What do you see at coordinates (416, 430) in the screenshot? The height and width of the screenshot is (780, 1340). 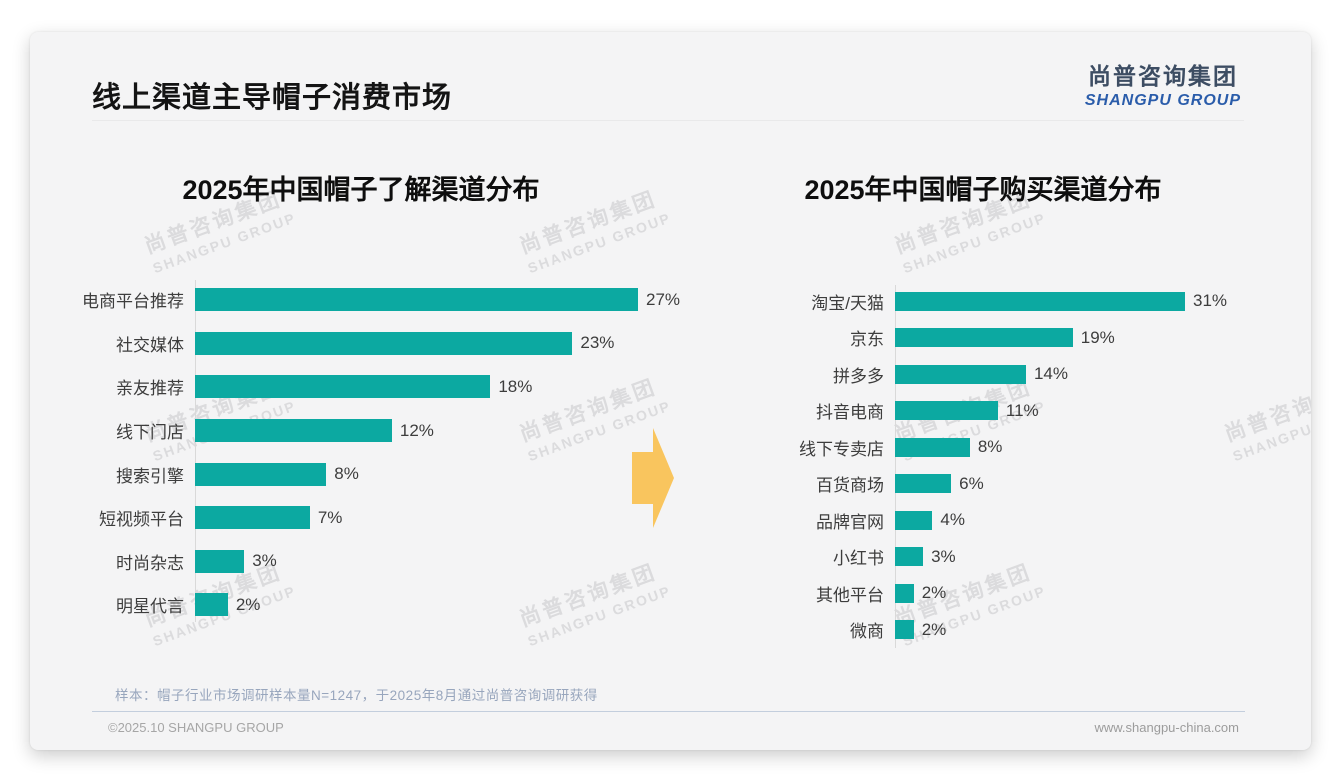 I see `bar-value-label: 12%` at bounding box center [416, 430].